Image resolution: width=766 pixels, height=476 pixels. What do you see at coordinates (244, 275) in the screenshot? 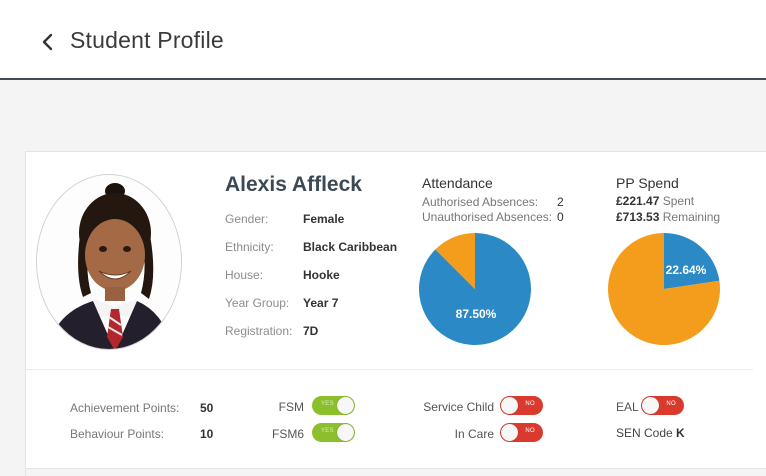
I see `house-label: House:` at bounding box center [244, 275].